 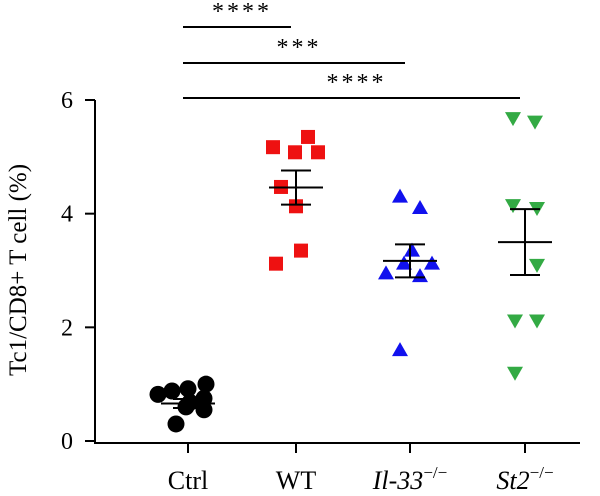 What do you see at coordinates (188, 480) in the screenshot?
I see `x-category-label: Ctrl` at bounding box center [188, 480].